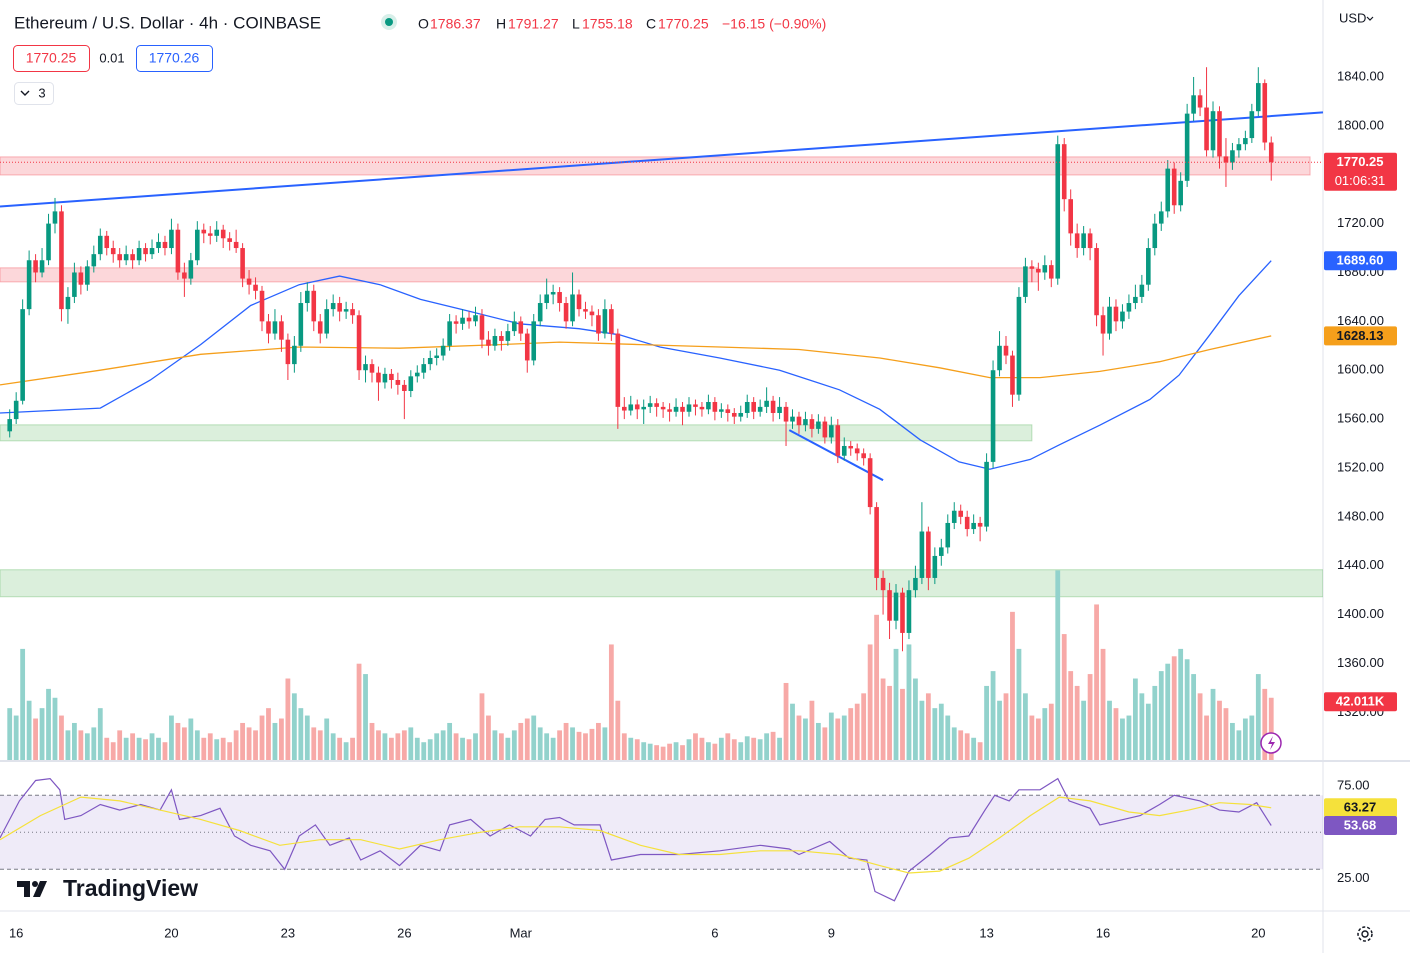 The width and height of the screenshot is (1410, 958). I want to click on zone, so click(655, 166).